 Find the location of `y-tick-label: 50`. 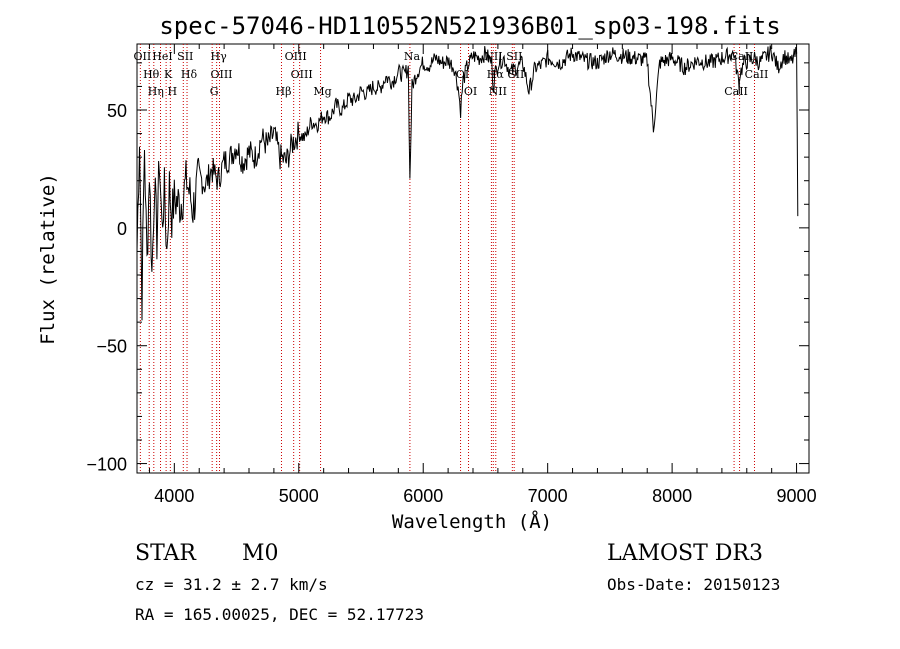

y-tick-label: 50 is located at coordinates (117, 111).